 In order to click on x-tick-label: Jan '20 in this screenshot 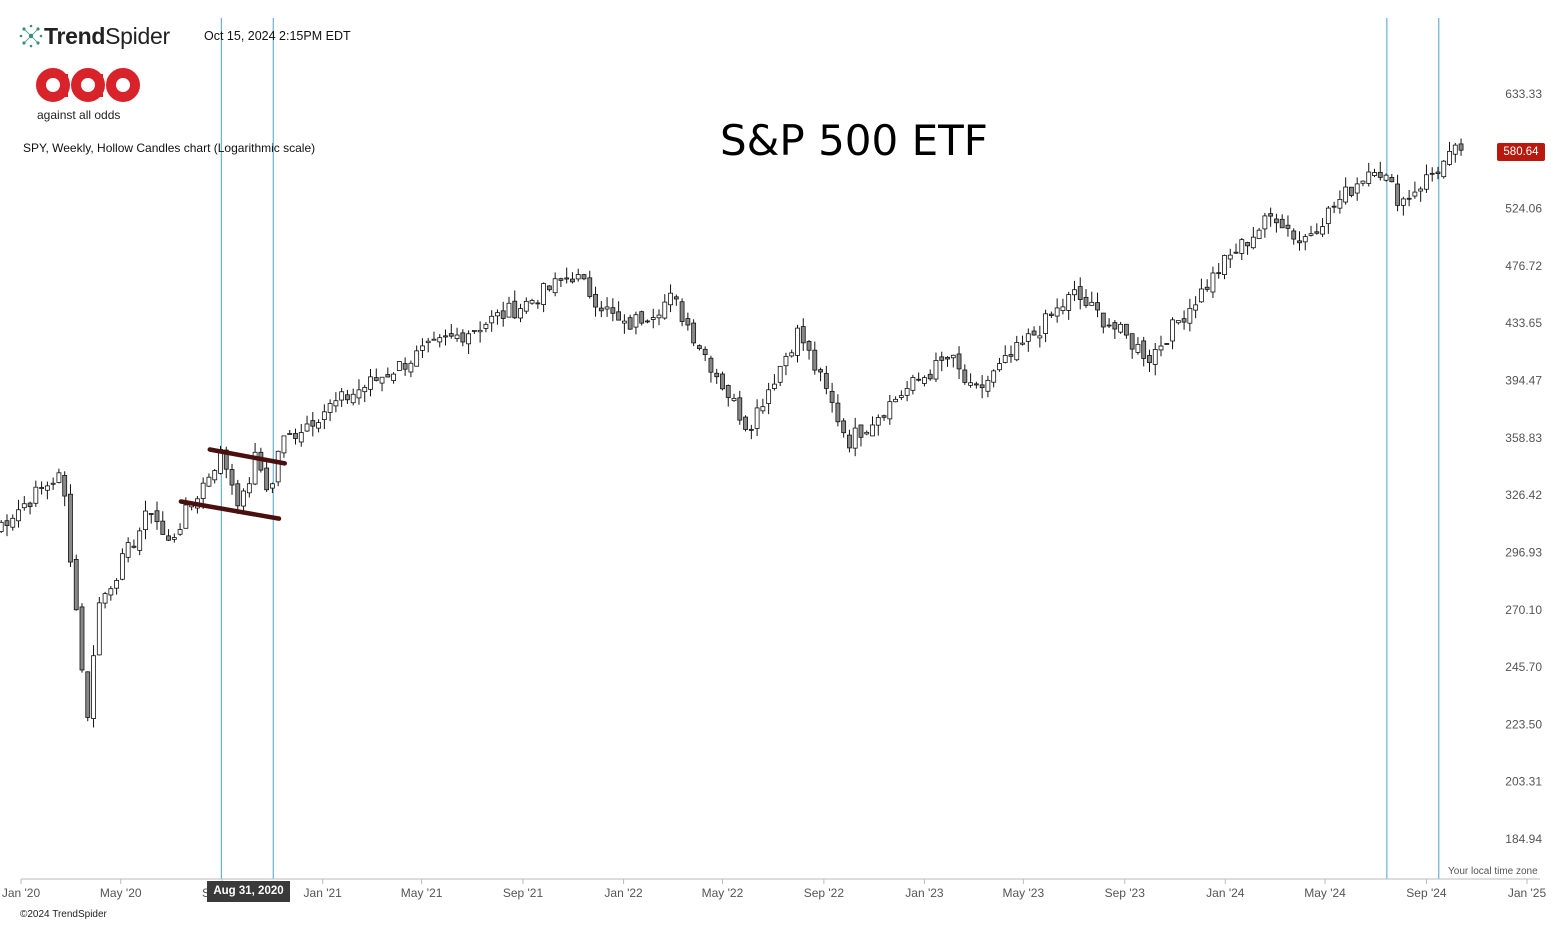, I will do `click(21, 893)`.